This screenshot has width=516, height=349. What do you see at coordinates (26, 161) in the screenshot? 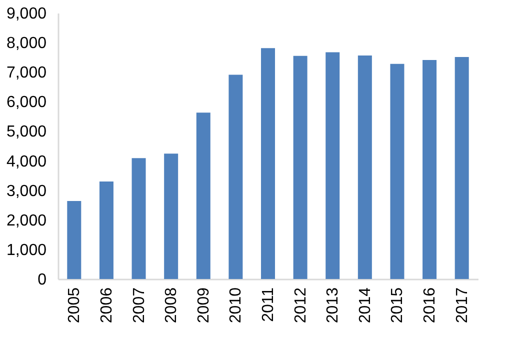
I see `y-tick-label: 4,000` at bounding box center [26, 161].